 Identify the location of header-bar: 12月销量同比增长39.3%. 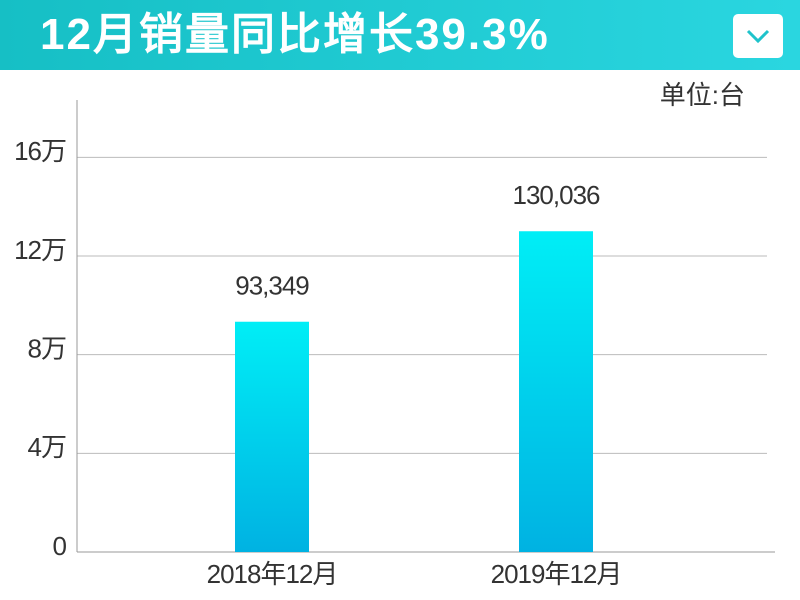
(400, 35).